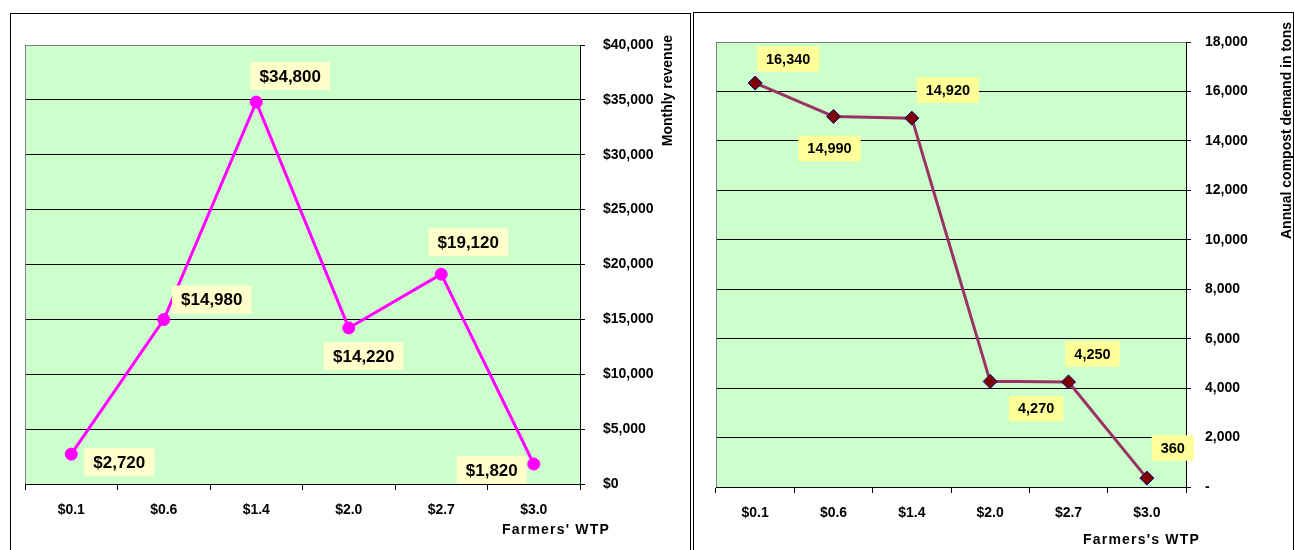 This screenshot has height=550, width=1294. Describe the element at coordinates (212, 300) in the screenshot. I see `data-label: $14,980` at that location.